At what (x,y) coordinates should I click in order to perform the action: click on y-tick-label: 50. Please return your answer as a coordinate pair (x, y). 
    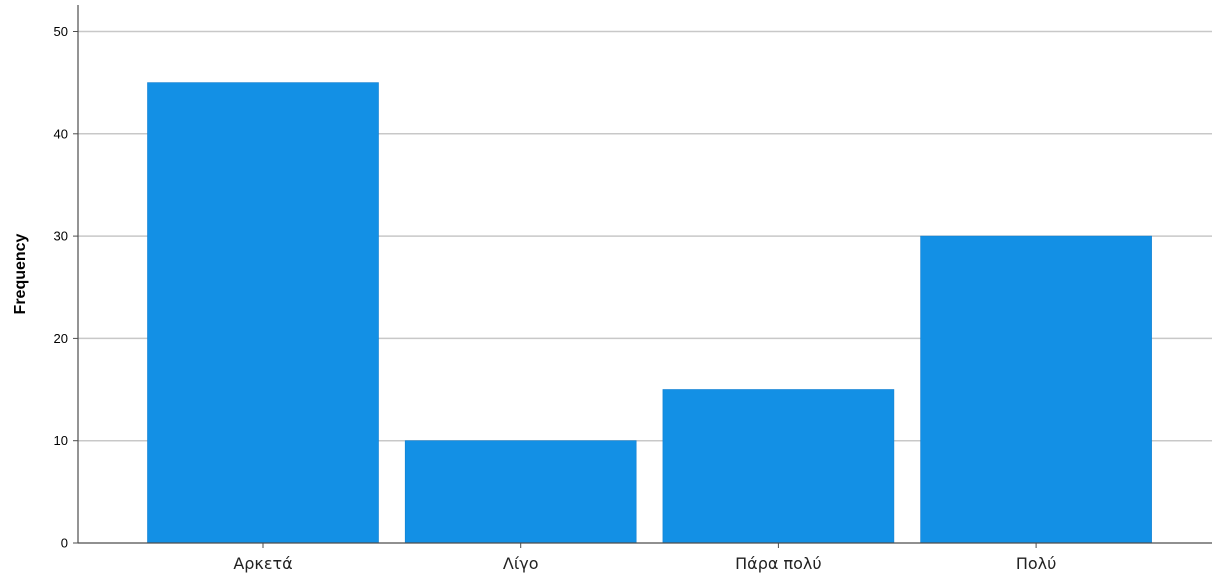
    Looking at the image, I should click on (61, 31).